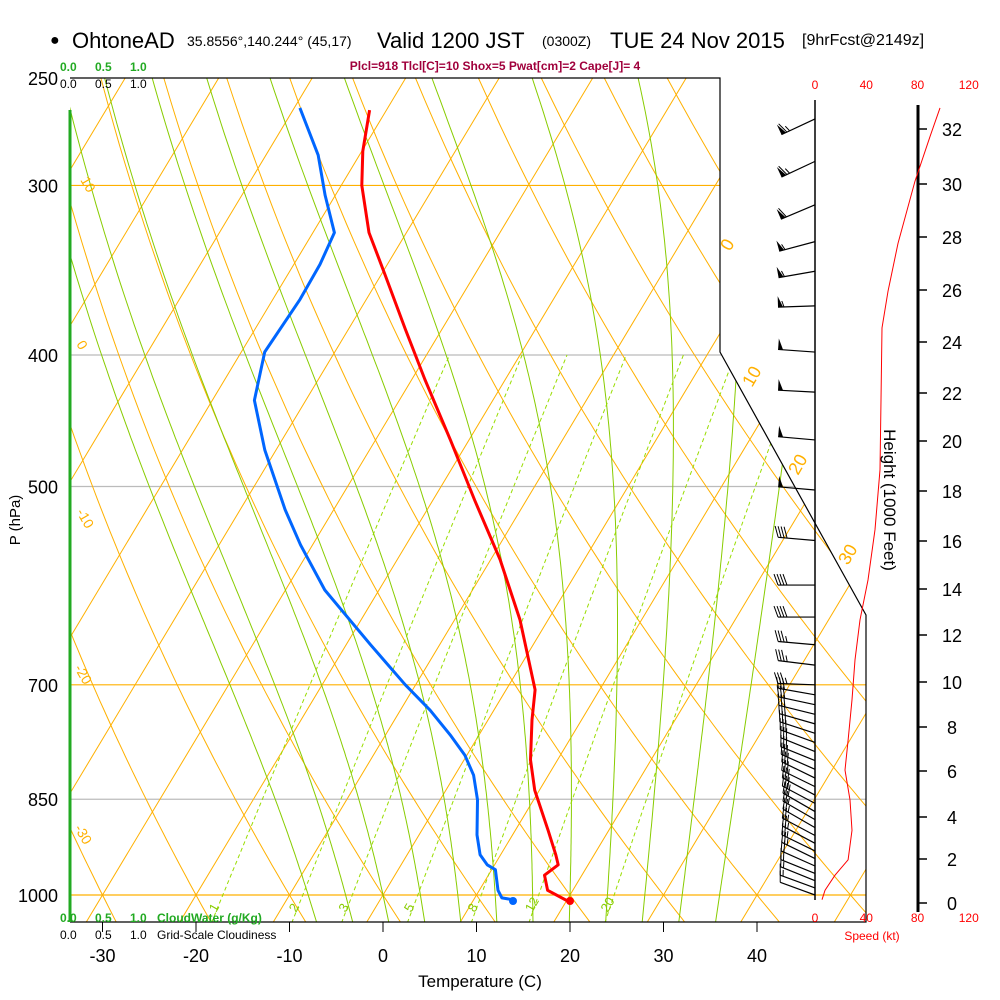 The height and width of the screenshot is (1000, 1000). What do you see at coordinates (85, 519) in the screenshot?
I see `isotherm-label: -10` at bounding box center [85, 519].